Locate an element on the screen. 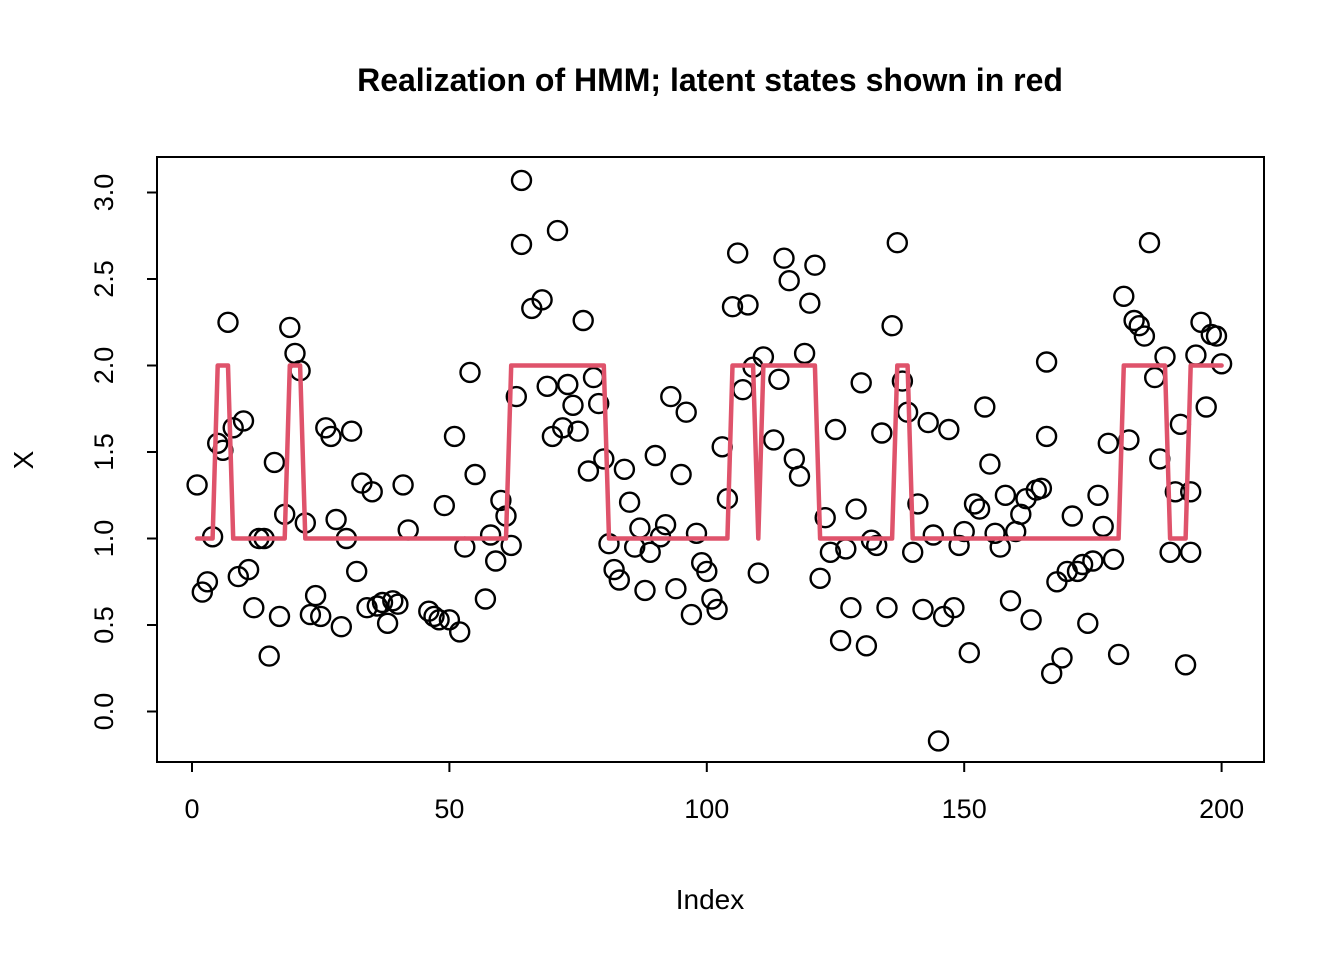  x-tick-label: 0 is located at coordinates (191, 809).